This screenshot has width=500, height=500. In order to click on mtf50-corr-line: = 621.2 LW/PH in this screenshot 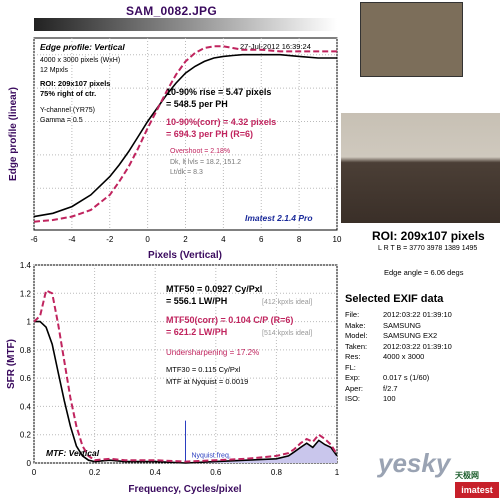, I will do `click(196, 332)`.